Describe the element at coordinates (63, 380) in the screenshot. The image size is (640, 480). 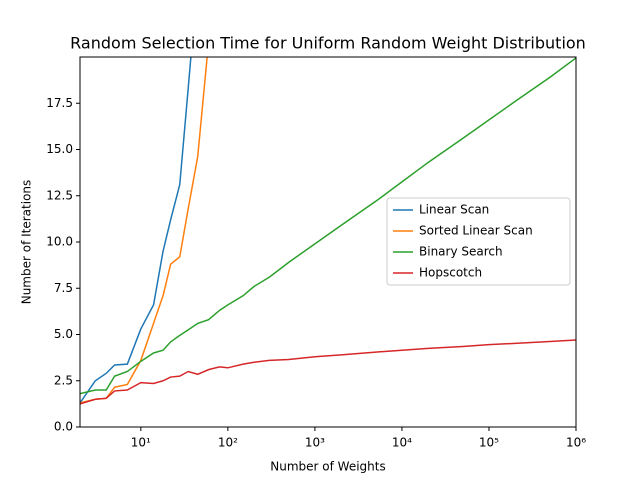
I see `y-tick-label: 2.5` at that location.